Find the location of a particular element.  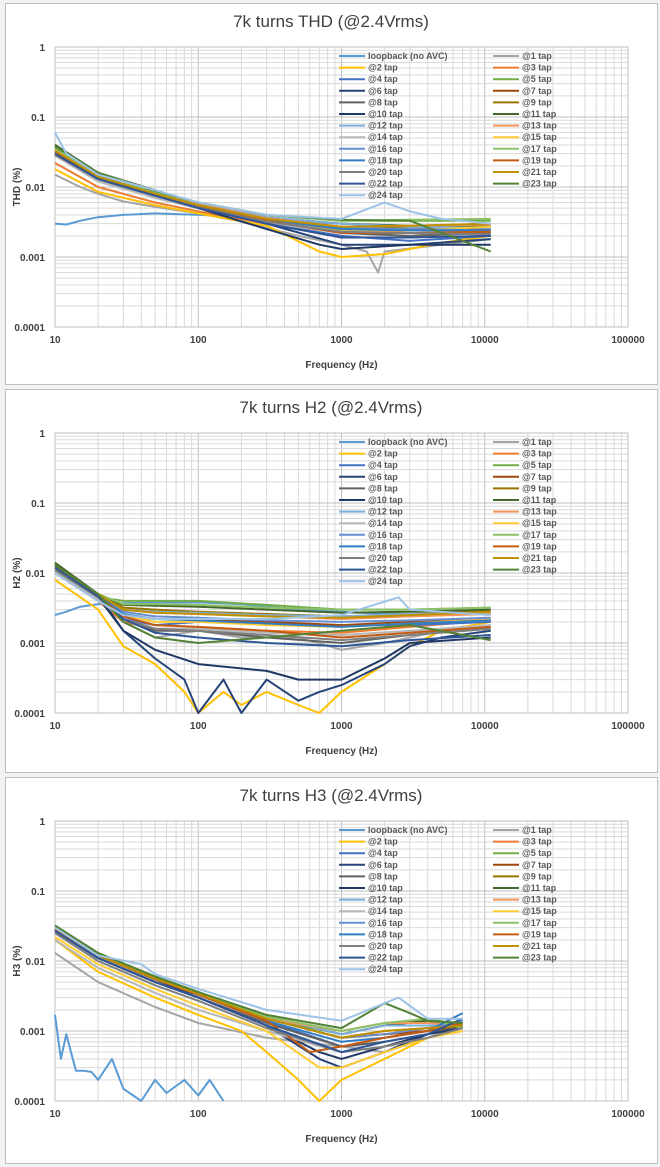

legend-label: @2 tap is located at coordinates (383, 68).